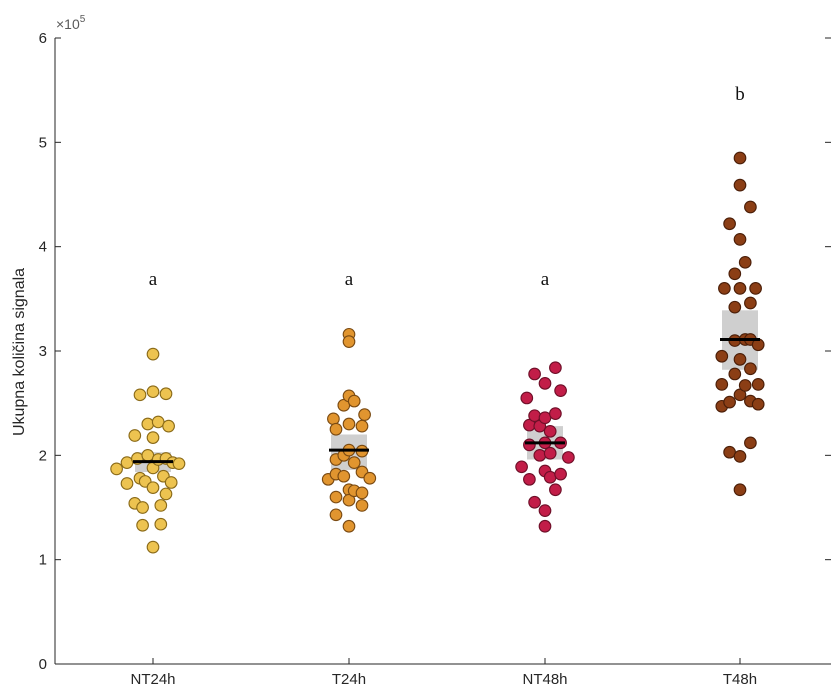 The width and height of the screenshot is (831, 692). What do you see at coordinates (43, 455) in the screenshot?
I see `y-tick-label: 2` at bounding box center [43, 455].